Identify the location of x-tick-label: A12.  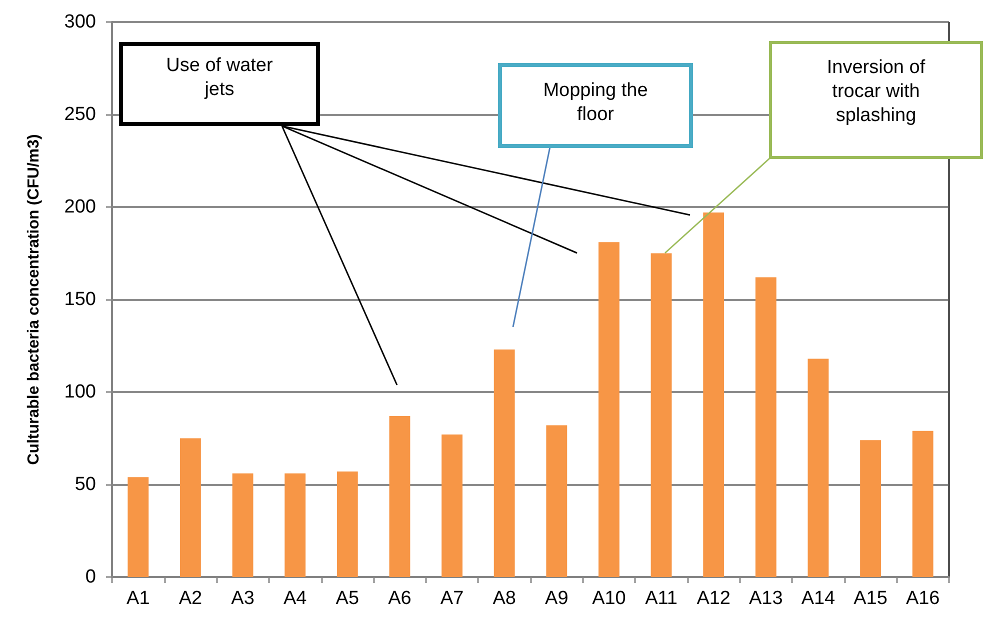
(713, 598).